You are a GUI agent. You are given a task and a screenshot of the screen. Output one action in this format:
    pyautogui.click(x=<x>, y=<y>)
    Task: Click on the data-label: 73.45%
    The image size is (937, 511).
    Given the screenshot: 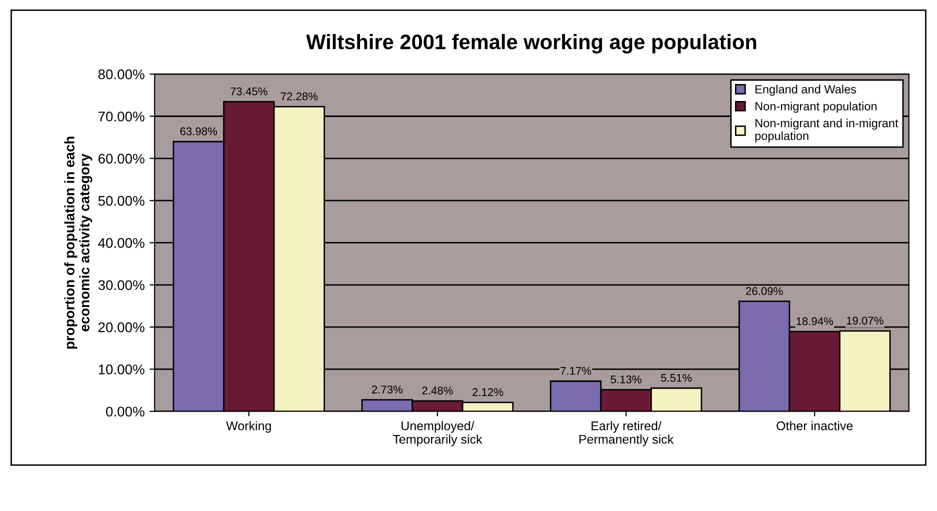 What is the action you would take?
    pyautogui.click(x=249, y=91)
    